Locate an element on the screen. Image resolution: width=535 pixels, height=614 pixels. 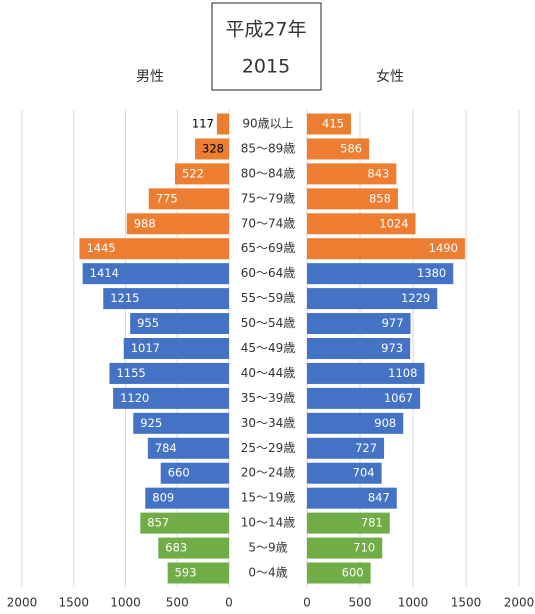
value-label: 809 is located at coordinates (163, 498).